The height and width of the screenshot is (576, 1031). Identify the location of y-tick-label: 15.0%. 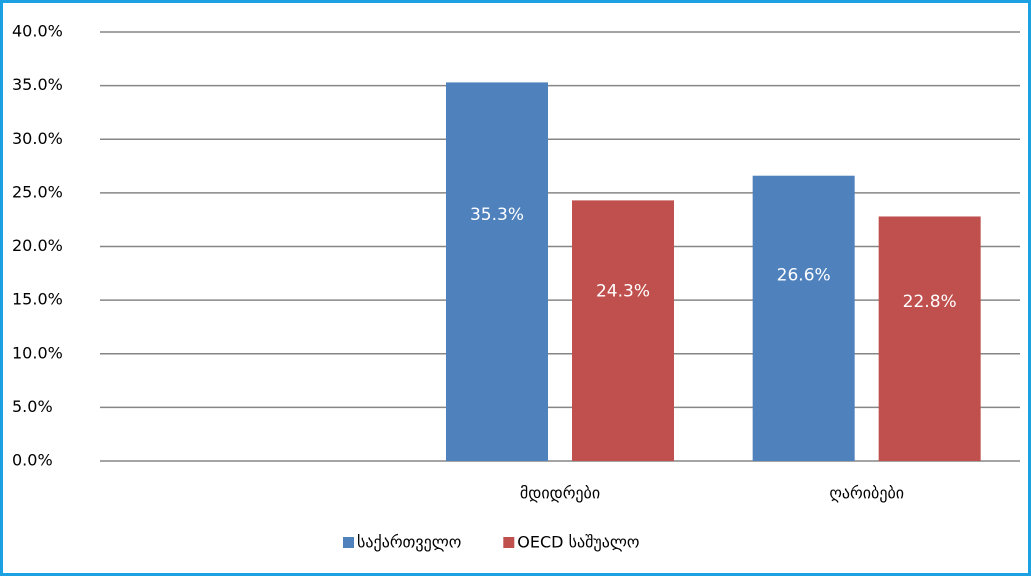
(37, 299).